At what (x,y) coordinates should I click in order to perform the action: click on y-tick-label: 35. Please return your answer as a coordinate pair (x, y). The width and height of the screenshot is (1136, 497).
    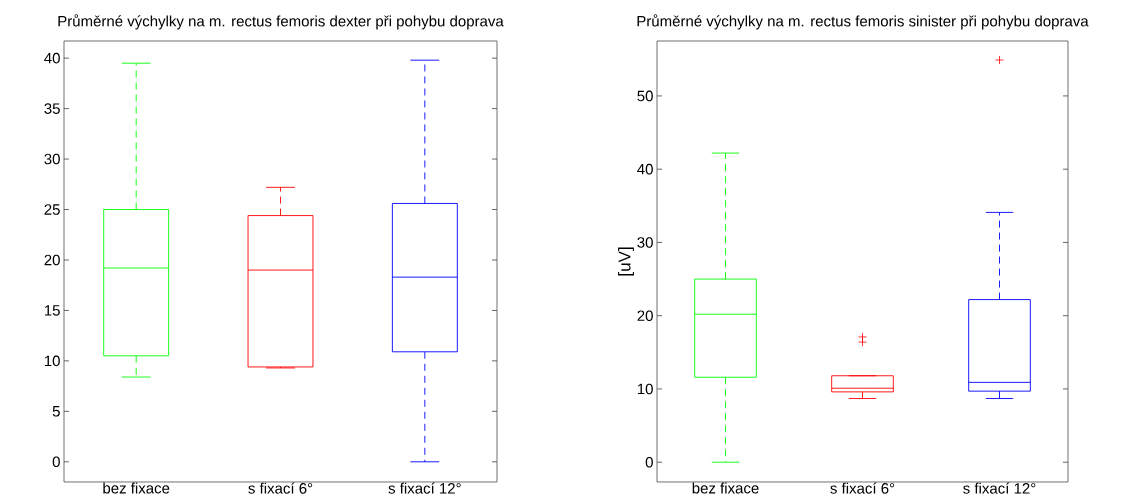
    Looking at the image, I should click on (52, 108).